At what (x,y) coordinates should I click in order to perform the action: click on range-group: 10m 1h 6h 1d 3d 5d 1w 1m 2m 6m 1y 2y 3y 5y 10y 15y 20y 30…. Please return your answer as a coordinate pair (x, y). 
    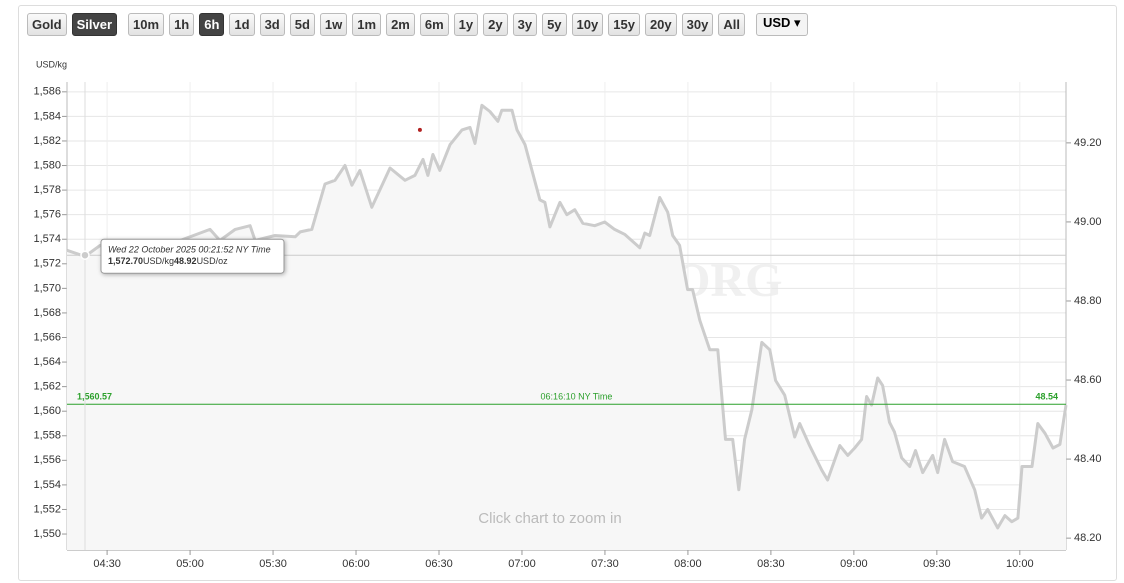
    Looking at the image, I should click on (436, 24).